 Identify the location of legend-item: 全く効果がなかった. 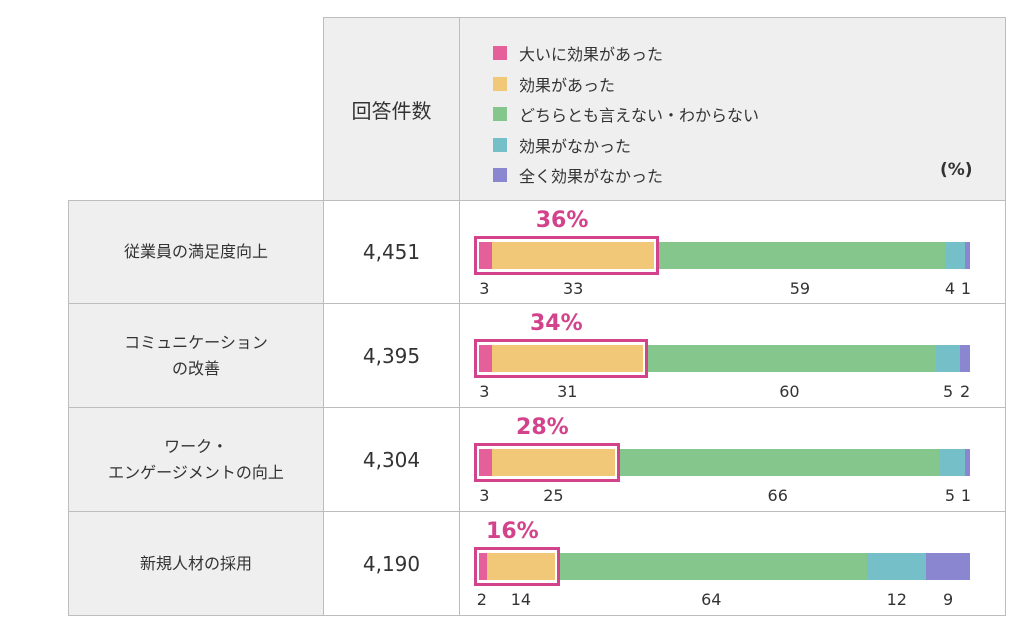
(626, 175).